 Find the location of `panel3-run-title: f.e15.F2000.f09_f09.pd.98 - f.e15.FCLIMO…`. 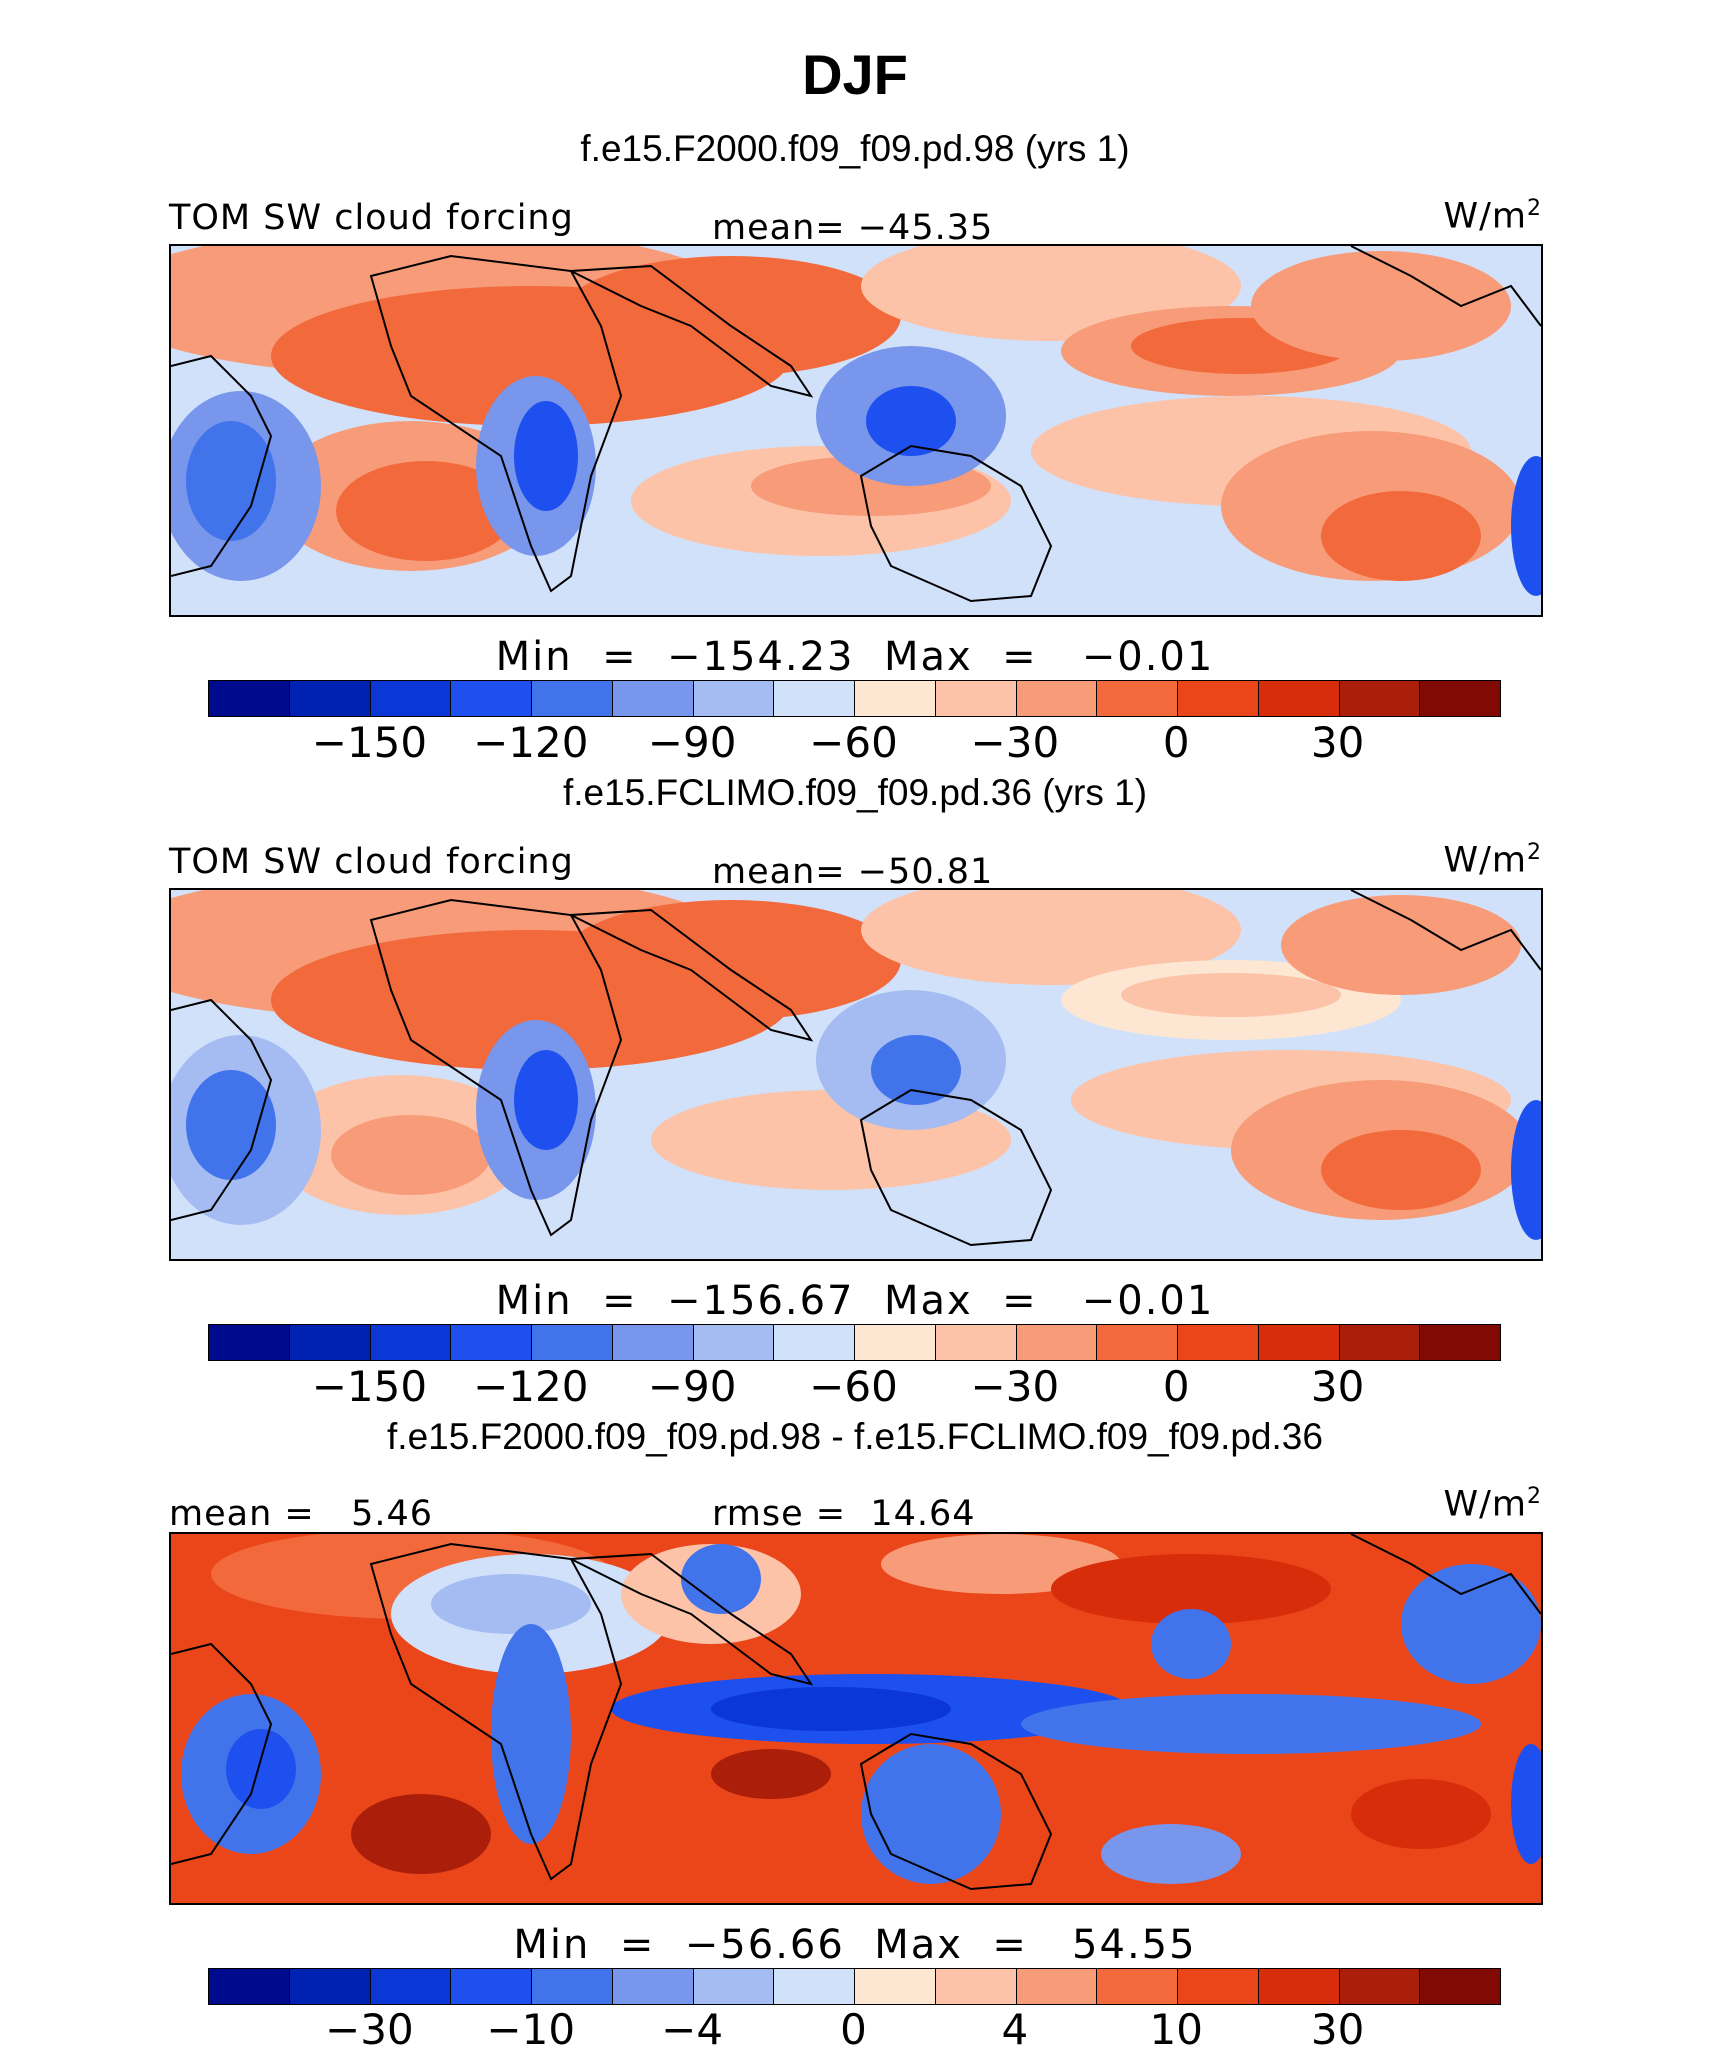

panel3-run-title: f.e15.F2000.f09_f09.pd.98 - f.e15.FCLIMO… is located at coordinates (855, 1436).